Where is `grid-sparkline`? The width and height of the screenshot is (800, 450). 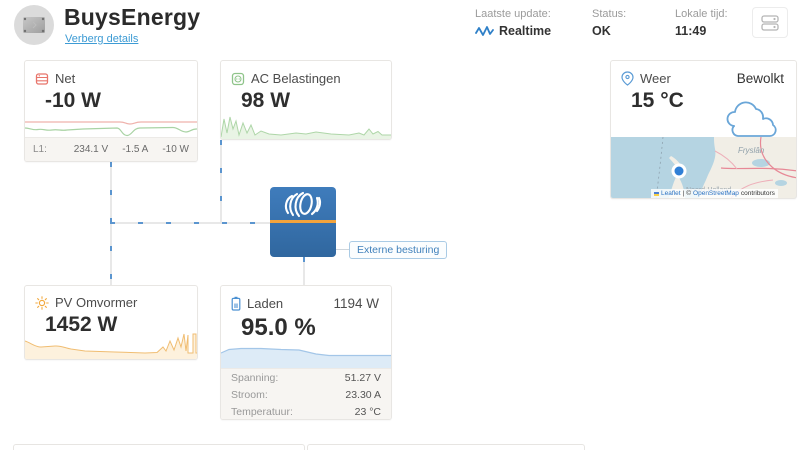 grid-sparkline is located at coordinates (111, 129).